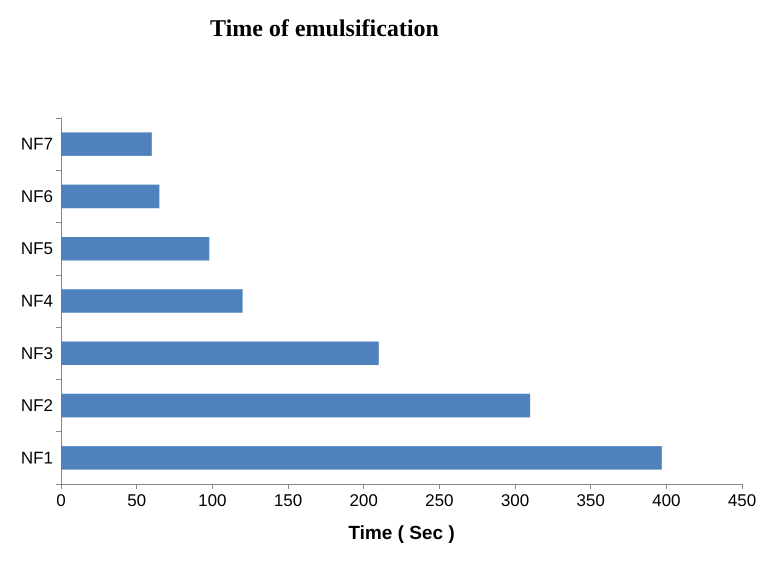 This screenshot has height=583, width=760. Describe the element at coordinates (590, 500) in the screenshot. I see `x-tick-label: 350` at that location.